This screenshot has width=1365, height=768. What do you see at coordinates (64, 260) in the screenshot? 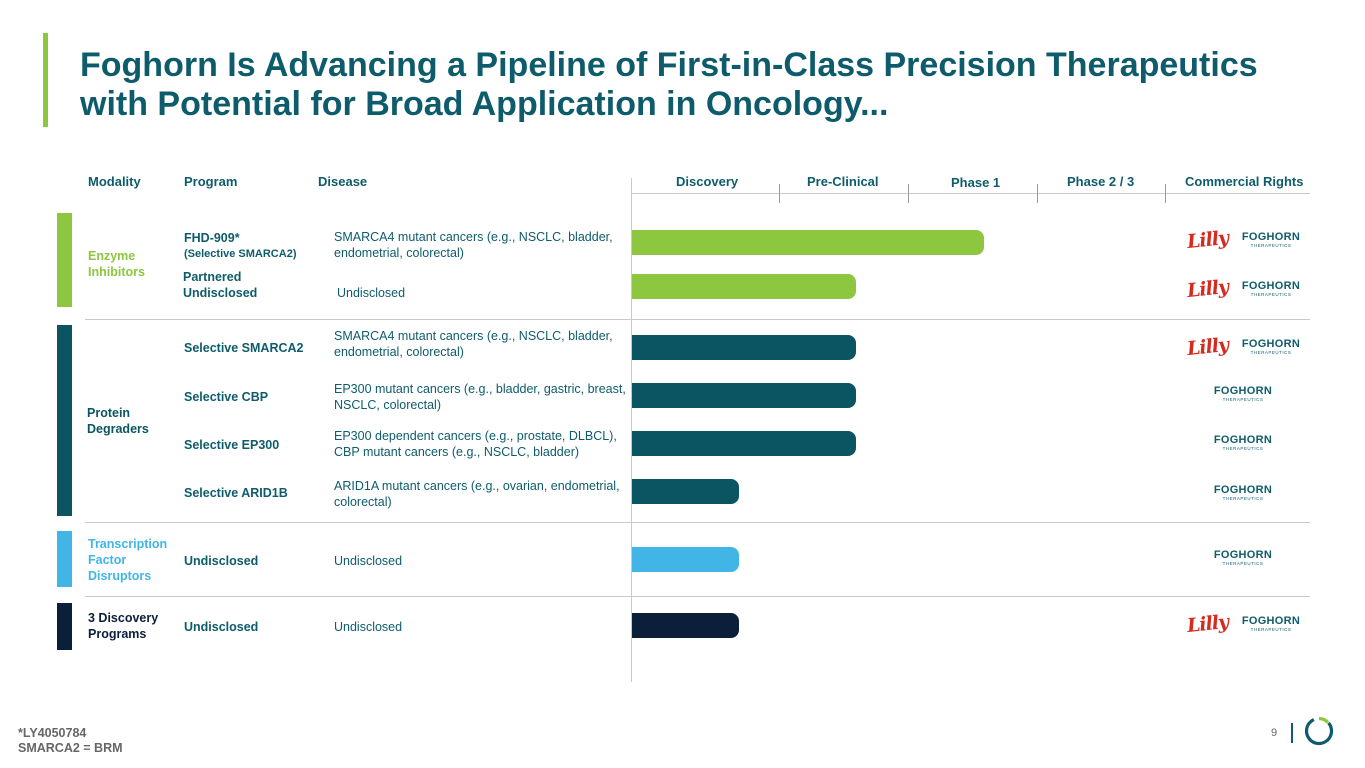
I see `modality-bar-enzyme` at bounding box center [64, 260].